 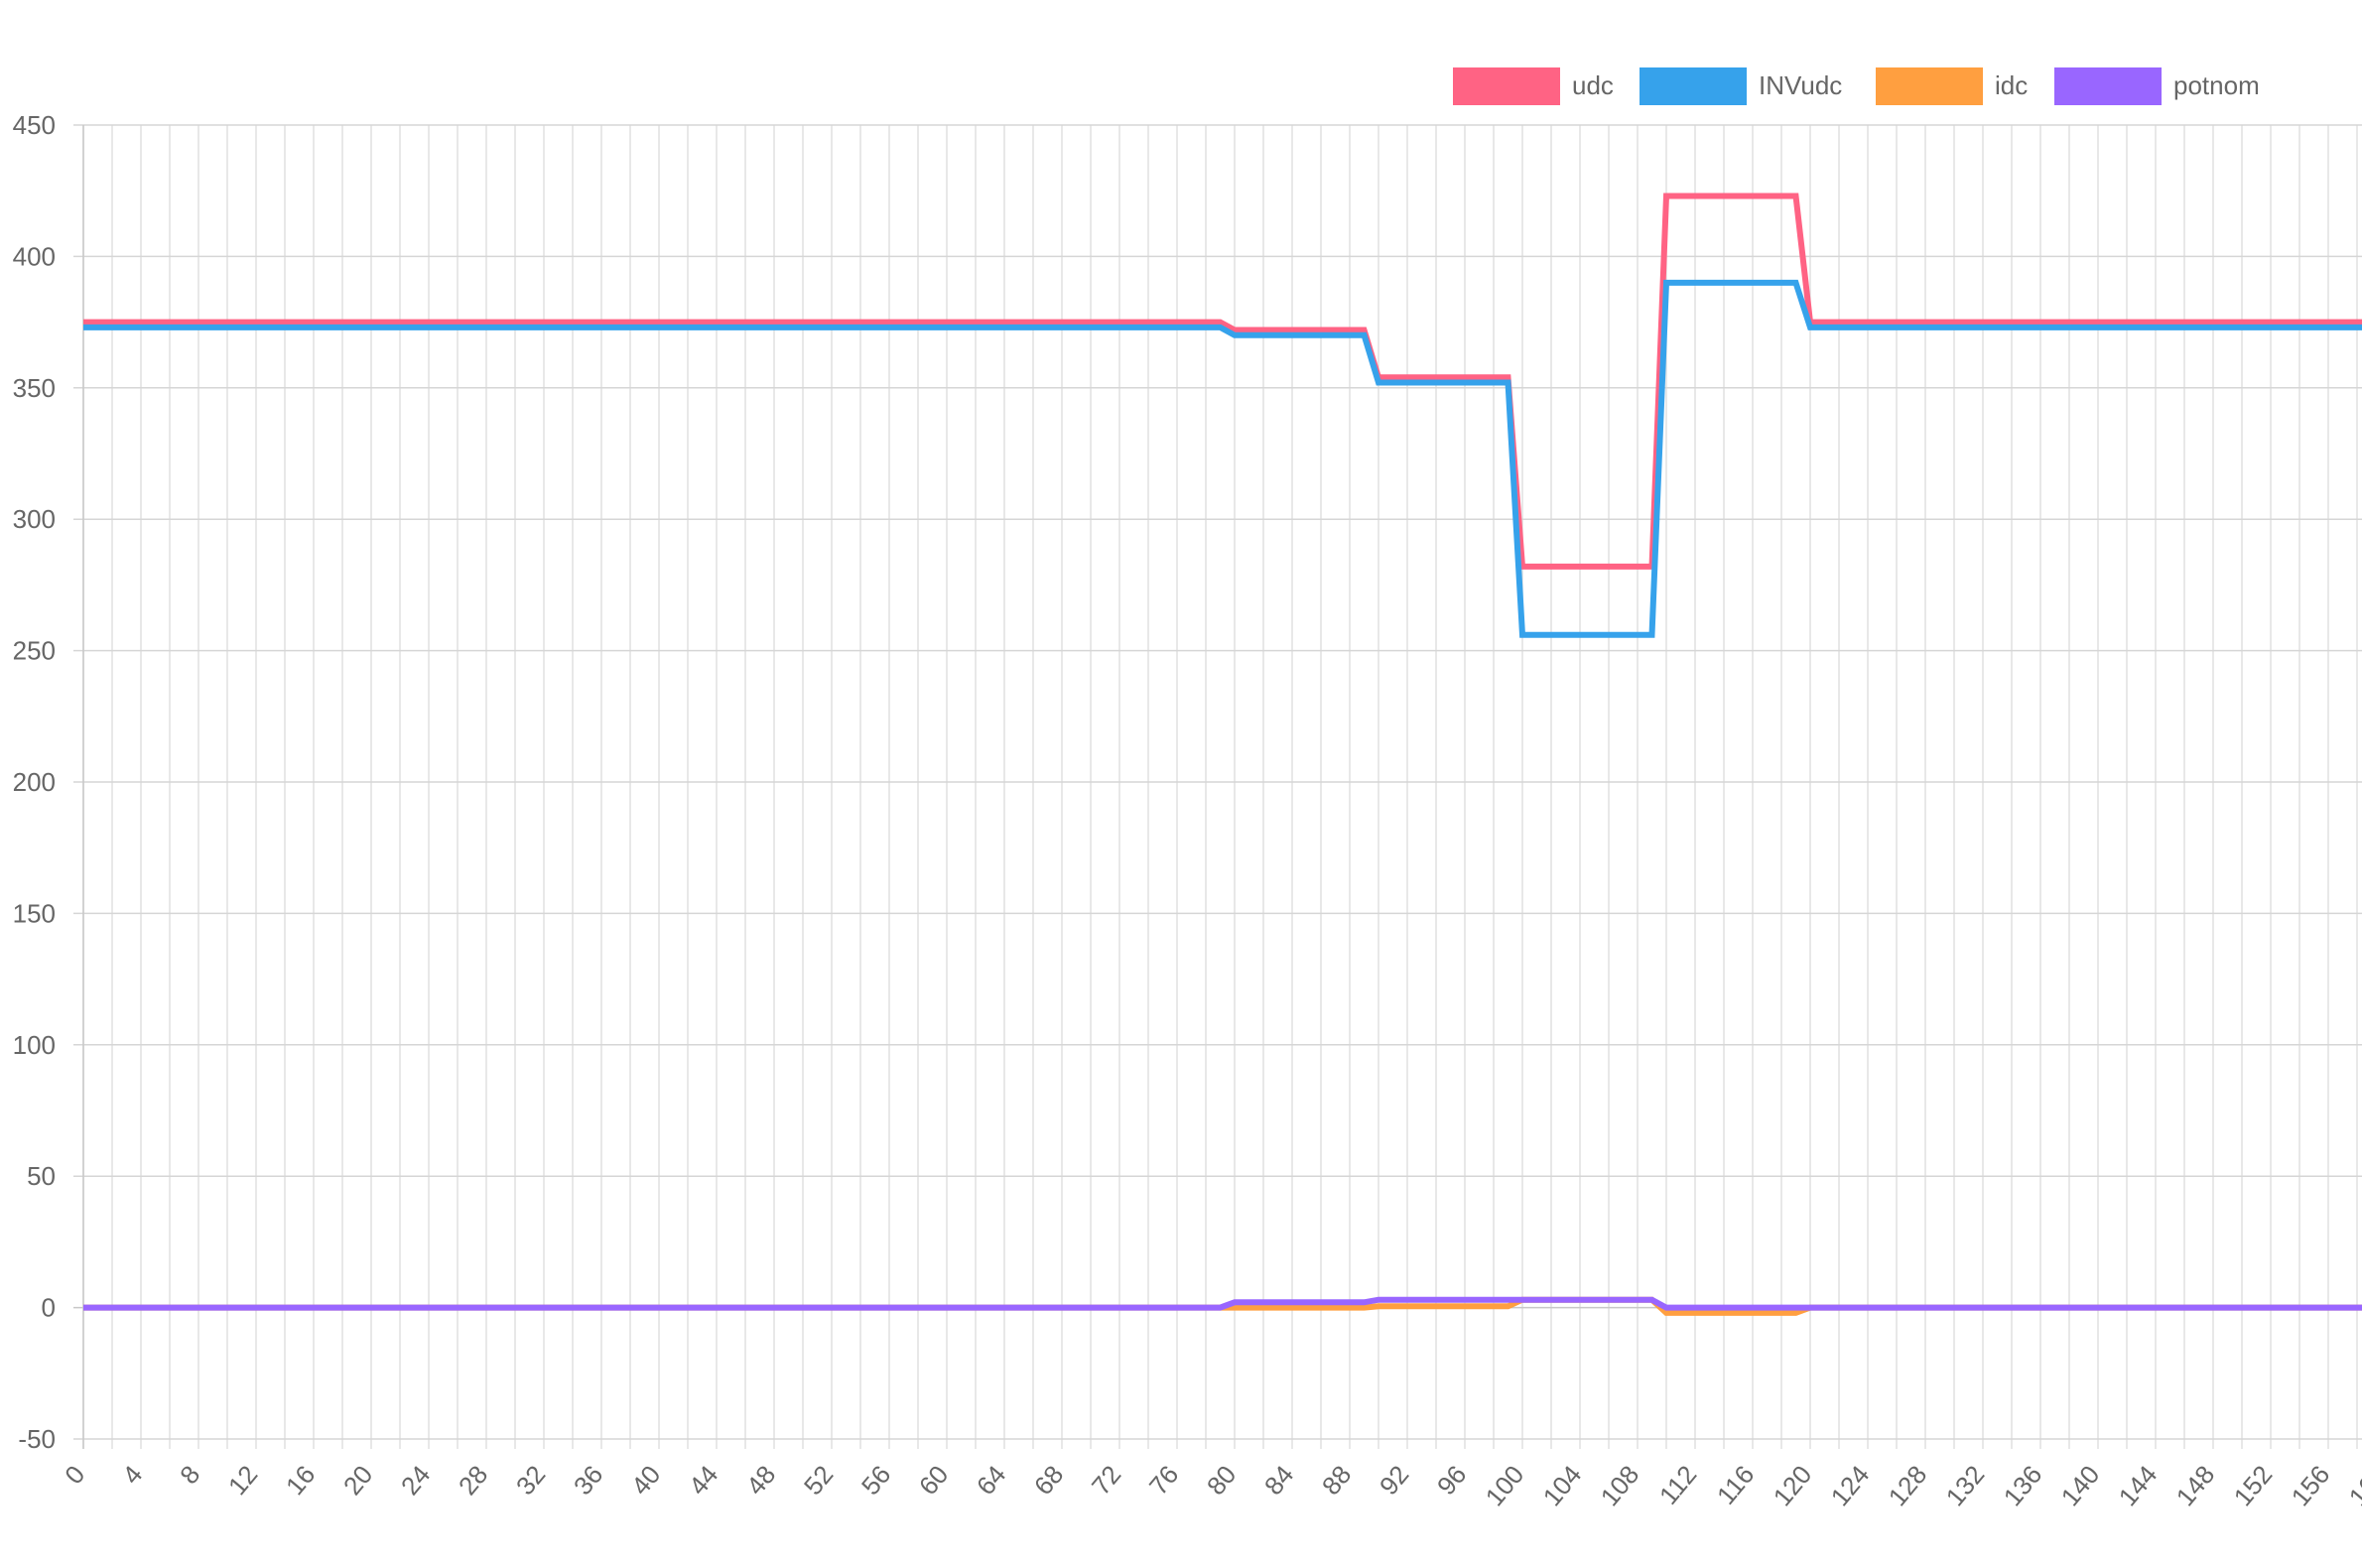 I want to click on x-tick-label: 144, so click(x=2138, y=1486).